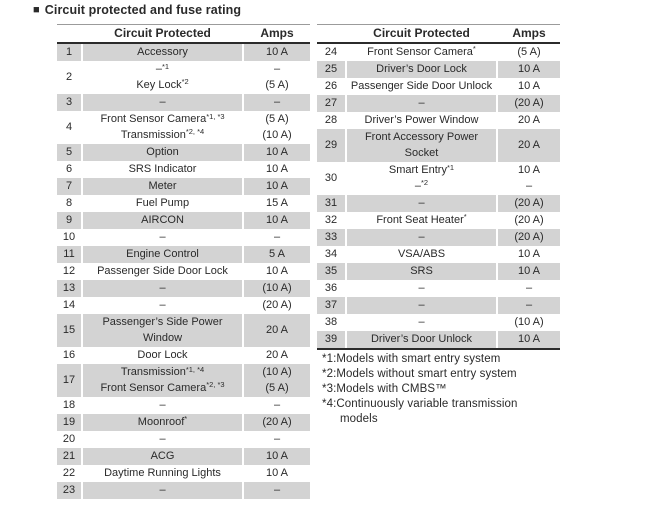 The width and height of the screenshot is (650, 510). Describe the element at coordinates (69, 236) in the screenshot. I see `row-number: 10` at that location.